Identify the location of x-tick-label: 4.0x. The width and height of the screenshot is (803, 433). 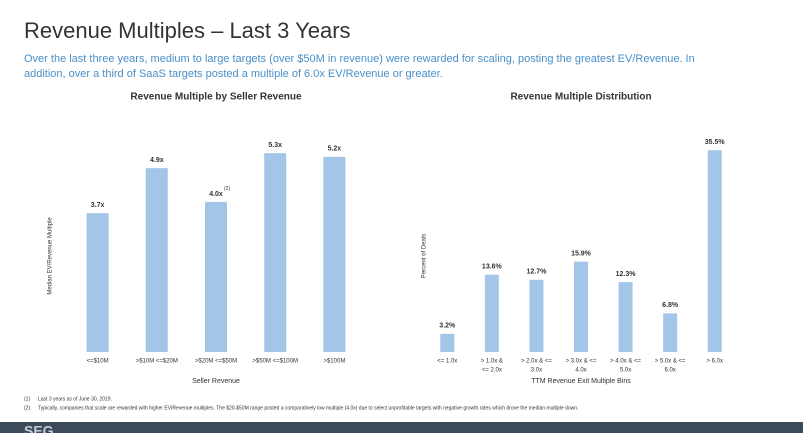
(580, 371).